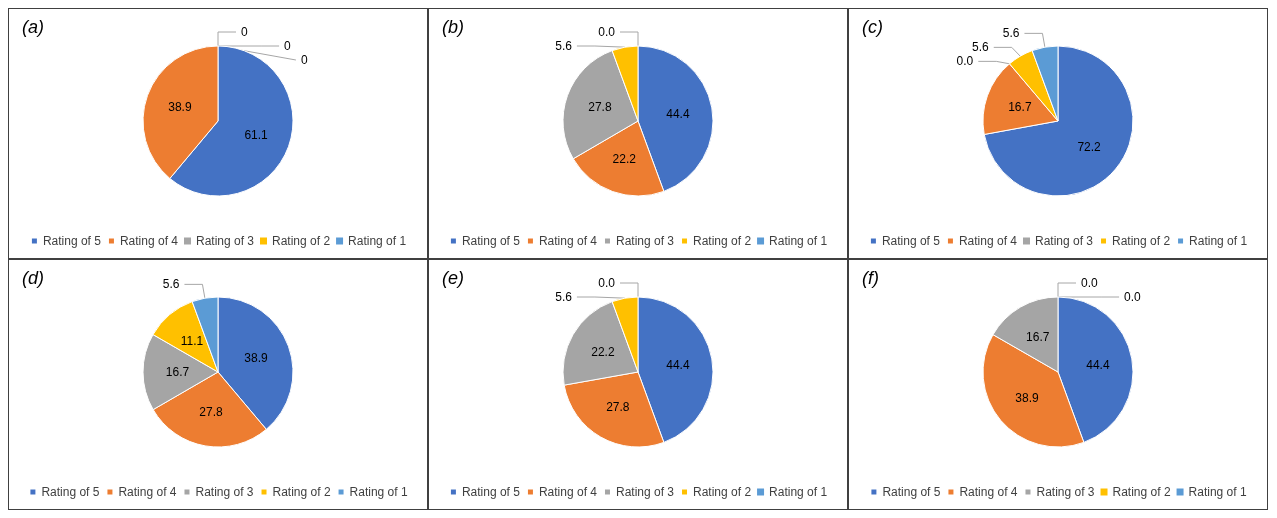 The width and height of the screenshot is (1277, 518). Describe the element at coordinates (872, 27) in the screenshot. I see `chart-title: (c)` at that location.